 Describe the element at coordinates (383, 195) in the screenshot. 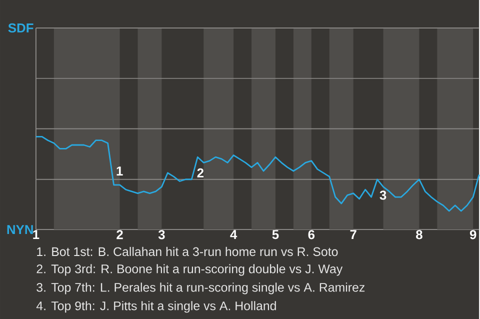

I see `annotation: 3` at that location.